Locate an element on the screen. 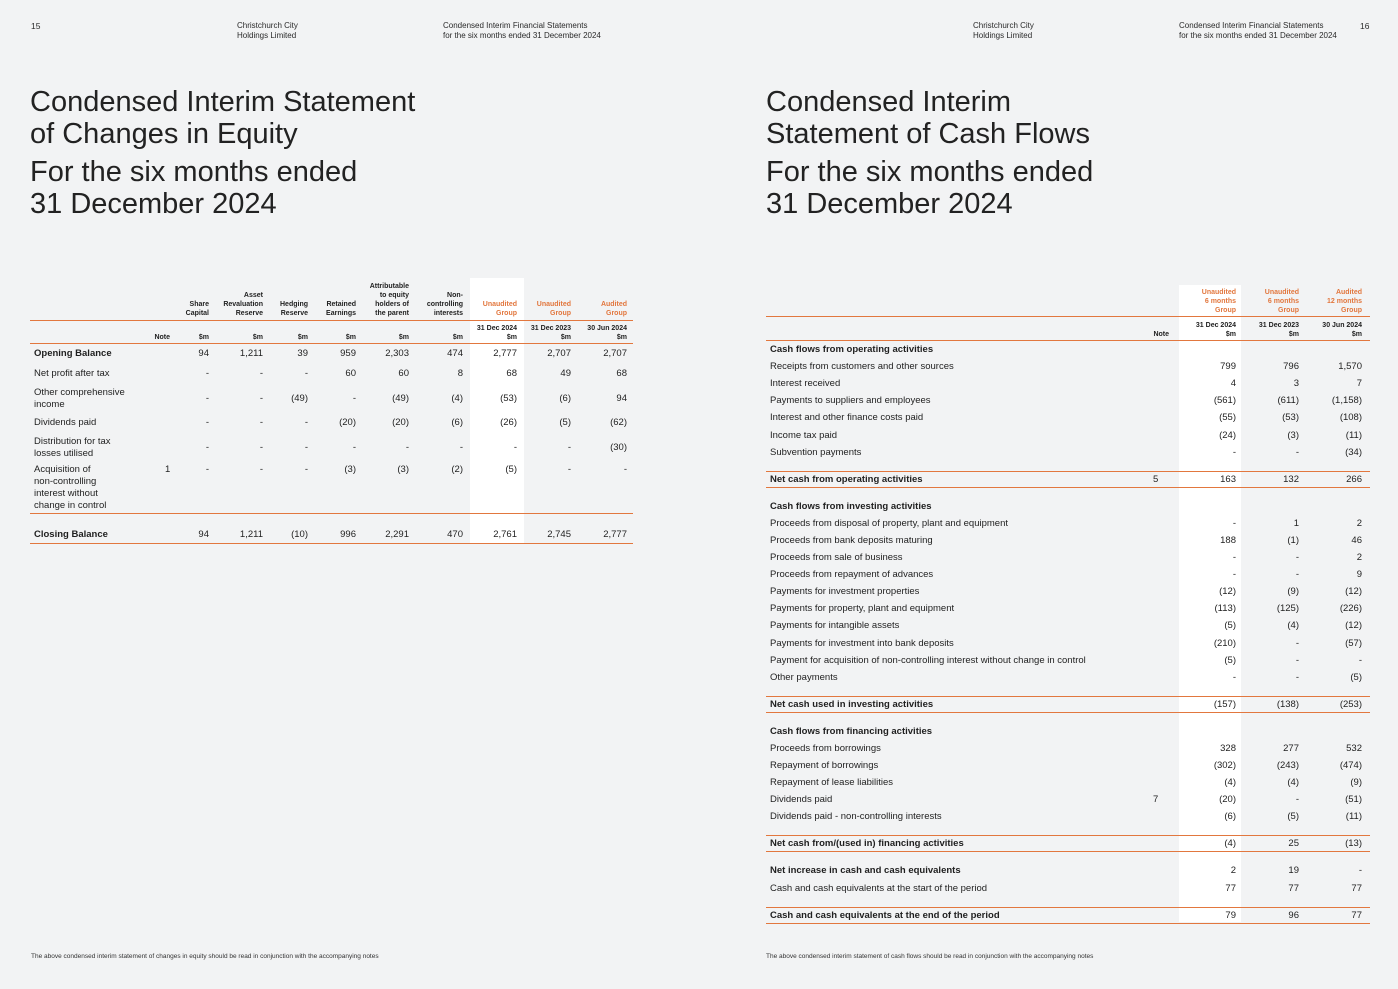 The height and width of the screenshot is (989, 1398). row-label: Other payments is located at coordinates (804, 677).